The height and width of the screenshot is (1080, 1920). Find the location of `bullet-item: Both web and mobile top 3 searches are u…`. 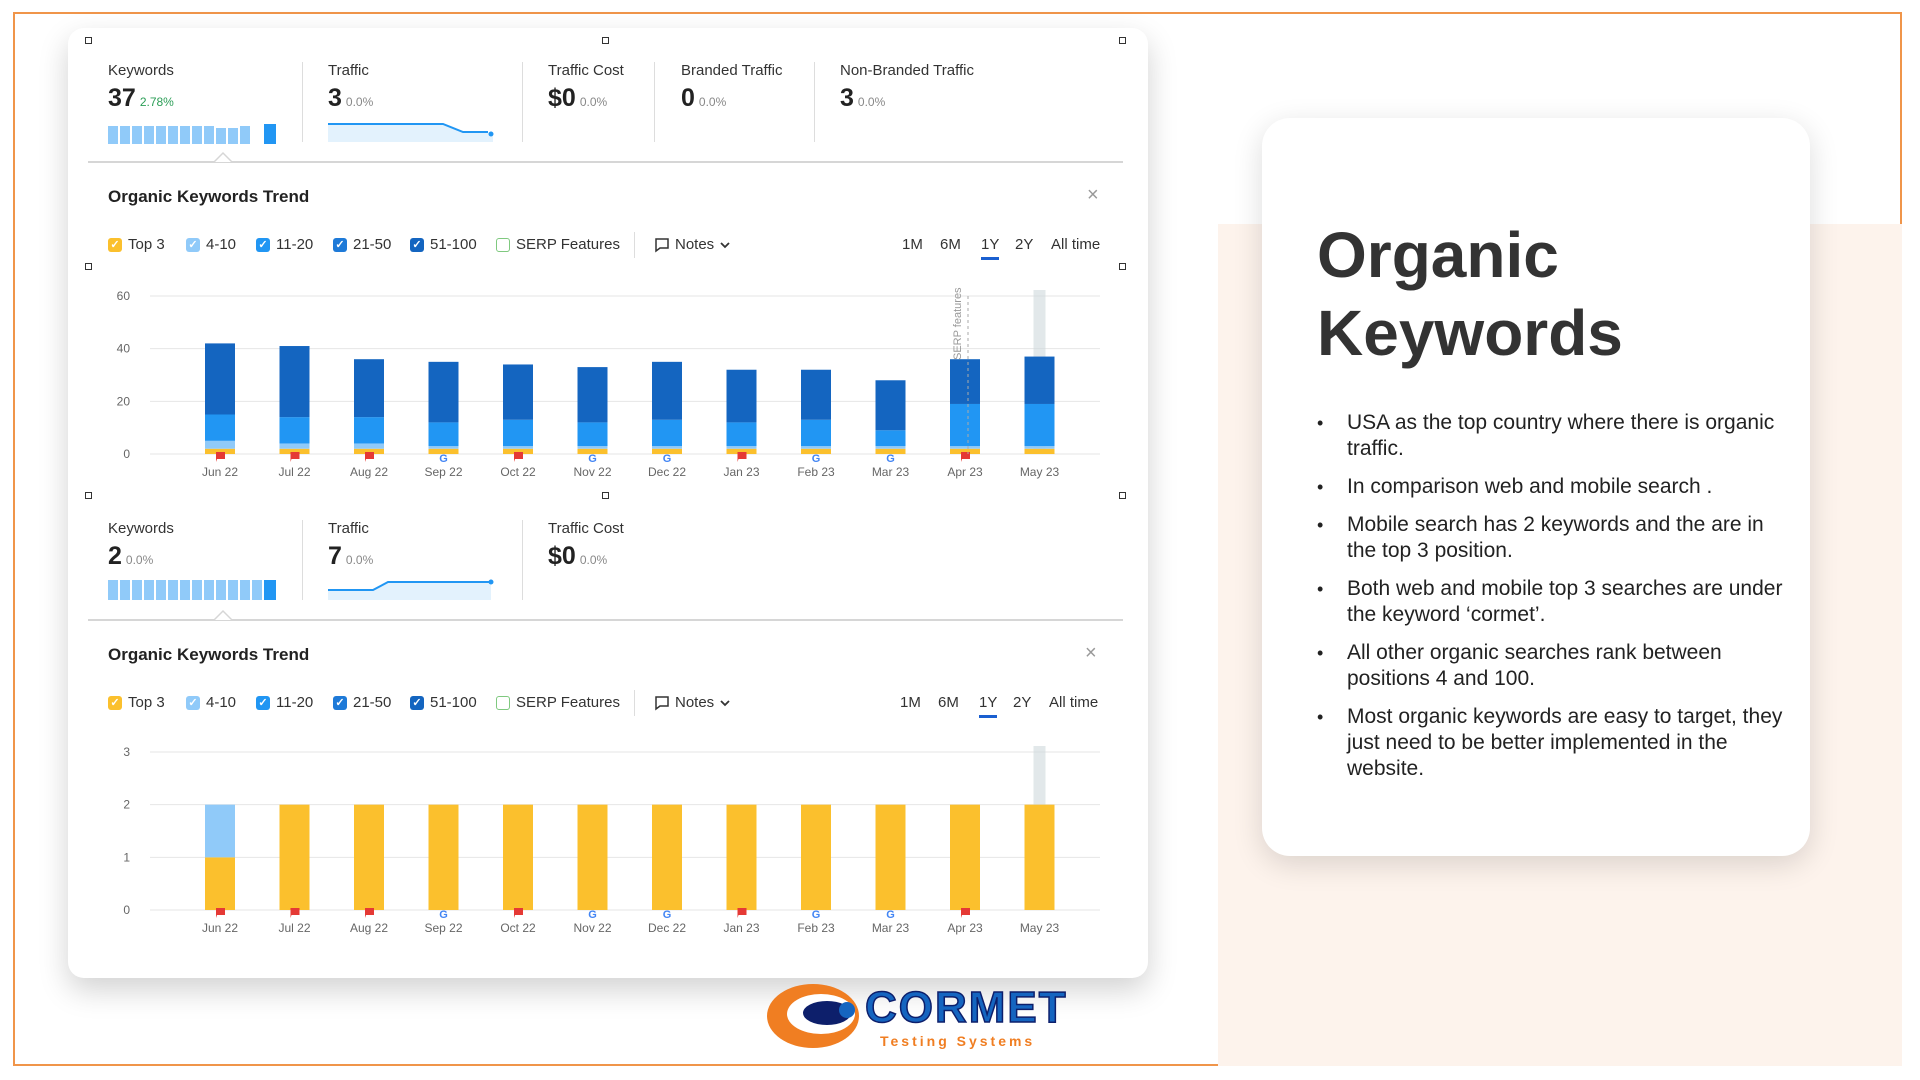

bullet-item: Both web and mobile top 3 searches are u… is located at coordinates (1552, 602).